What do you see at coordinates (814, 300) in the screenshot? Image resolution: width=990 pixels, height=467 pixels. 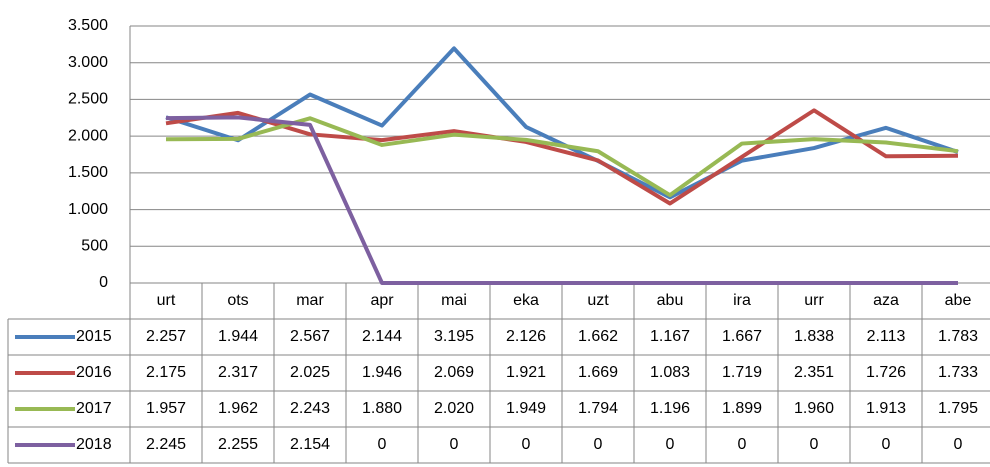 I see `x-tick-label: urr` at bounding box center [814, 300].